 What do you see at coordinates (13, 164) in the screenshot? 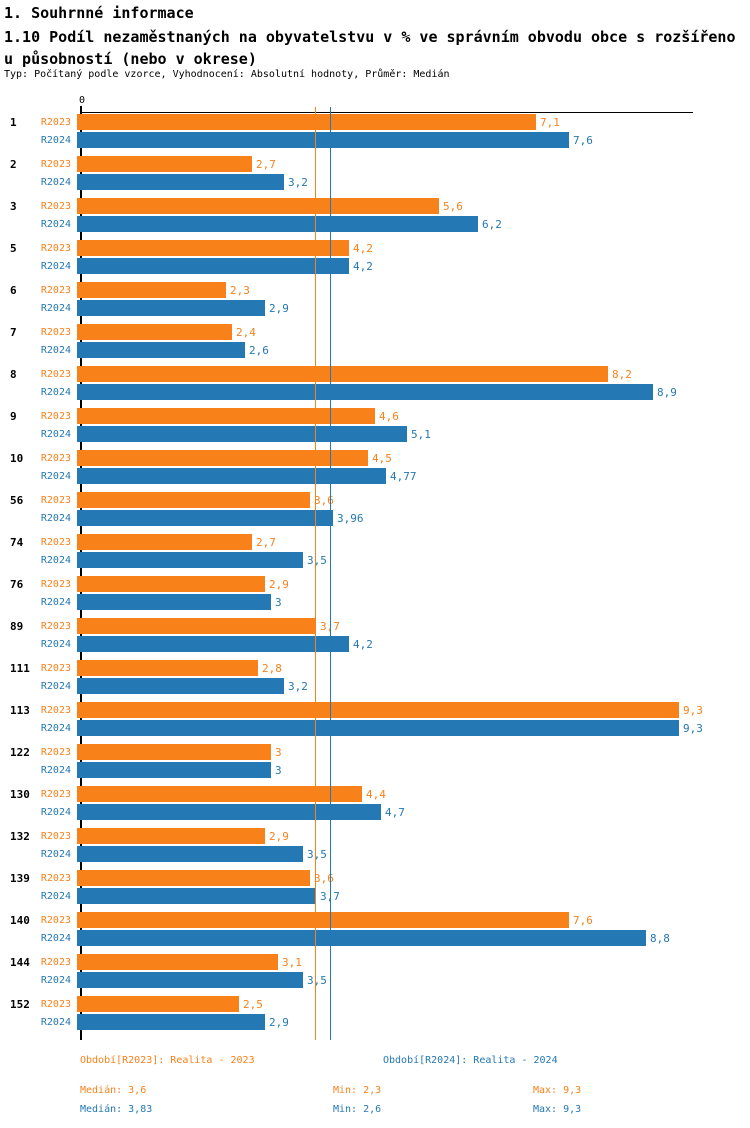
I see `category-label: 2` at bounding box center [13, 164].